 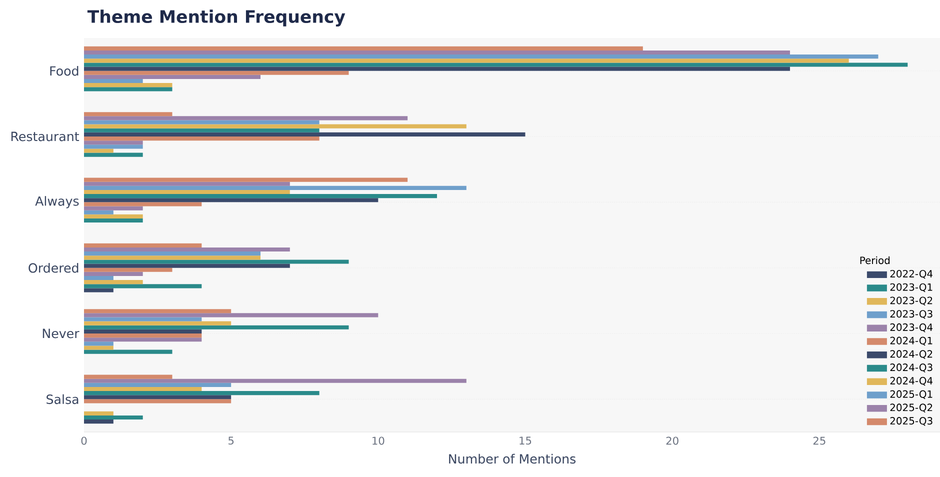 I want to click on y-tick-label: Never, so click(x=61, y=333).